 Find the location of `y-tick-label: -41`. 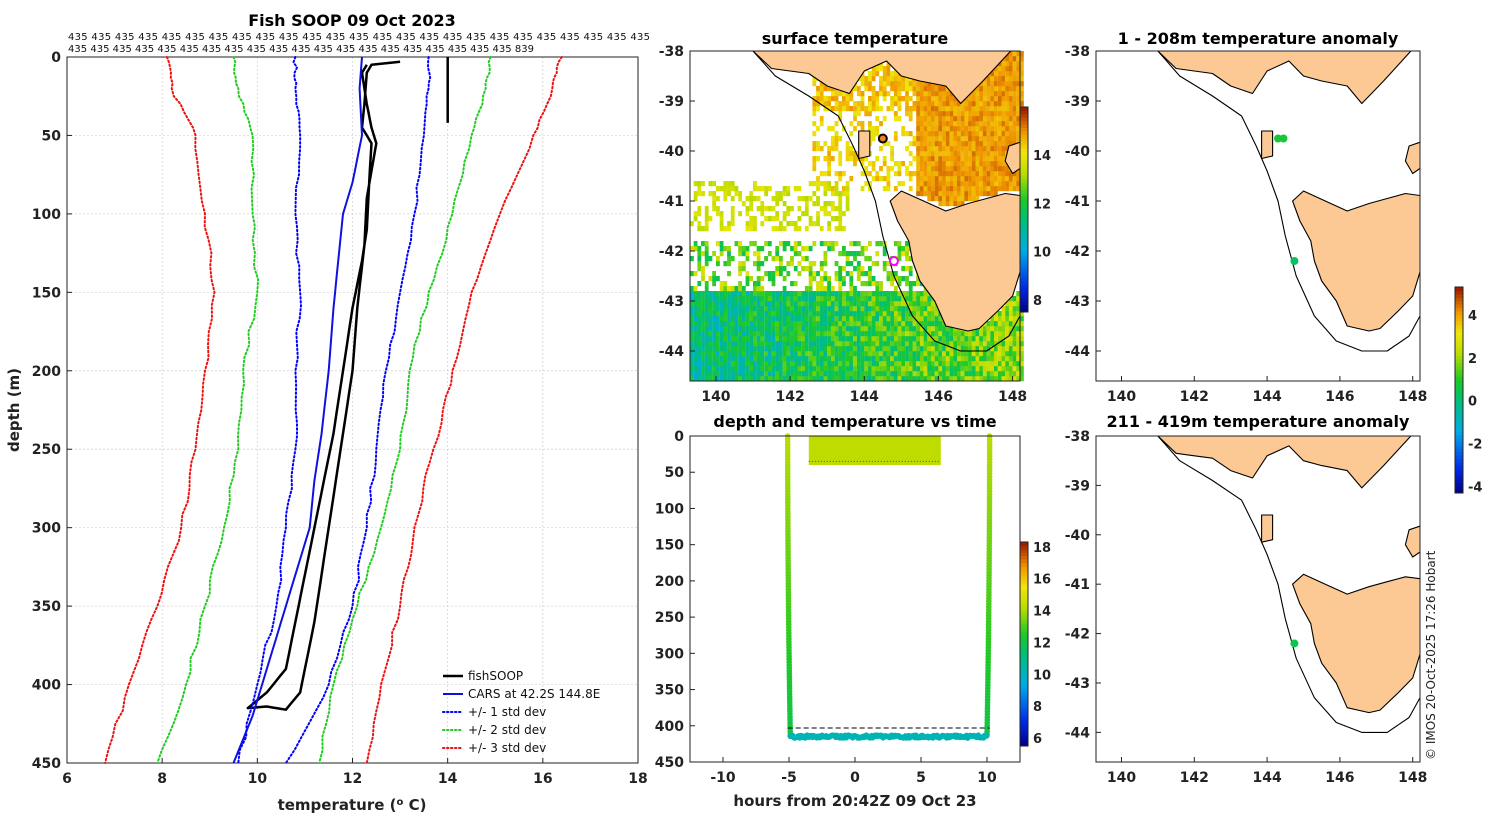

y-tick-label: -41 is located at coordinates (1077, 202).